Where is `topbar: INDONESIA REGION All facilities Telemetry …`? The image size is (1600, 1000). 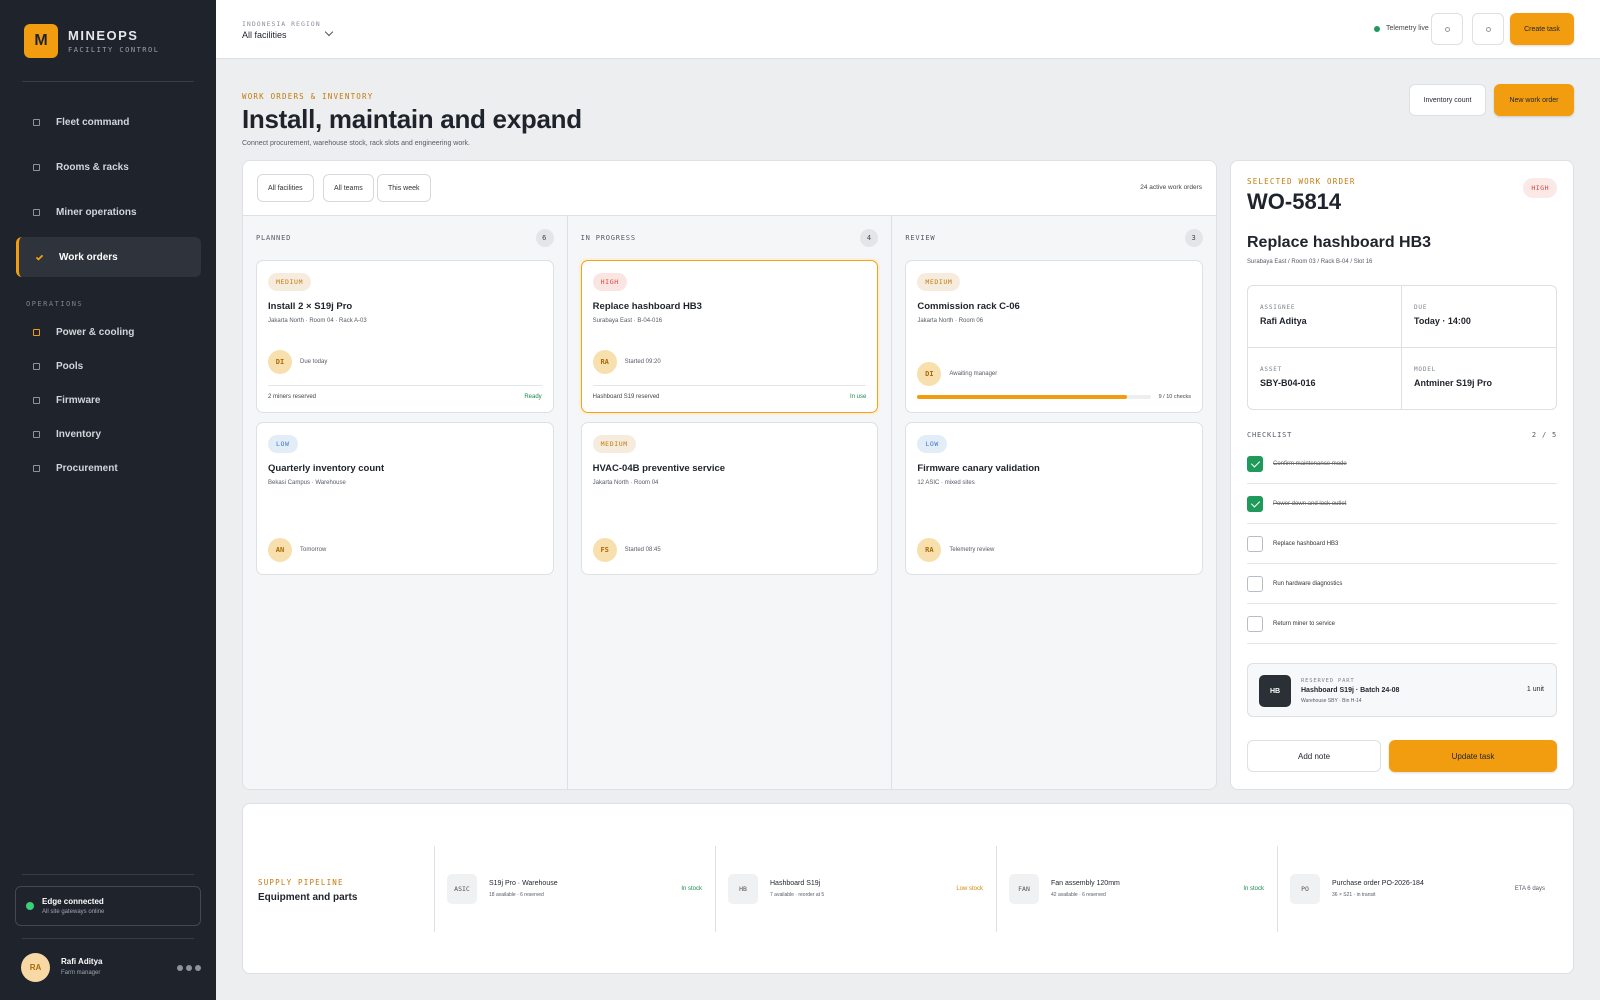 topbar: INDONESIA REGION All facilities Telemetry … is located at coordinates (908, 29).